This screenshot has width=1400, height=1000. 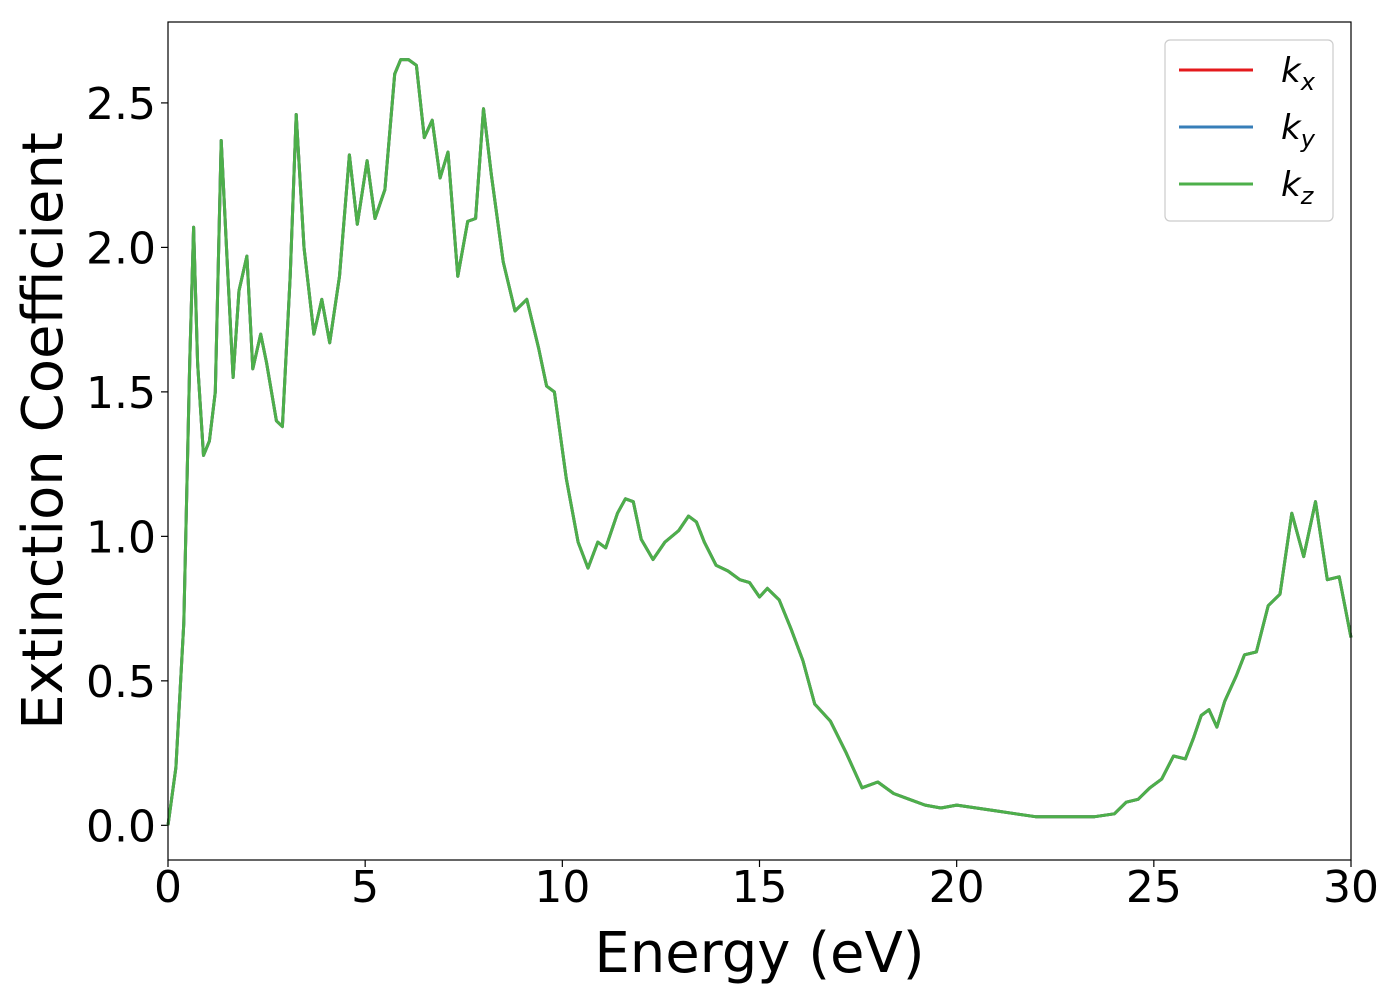 What do you see at coordinates (1298, 130) in the screenshot?
I see `legend-entry-label: ky` at bounding box center [1298, 130].